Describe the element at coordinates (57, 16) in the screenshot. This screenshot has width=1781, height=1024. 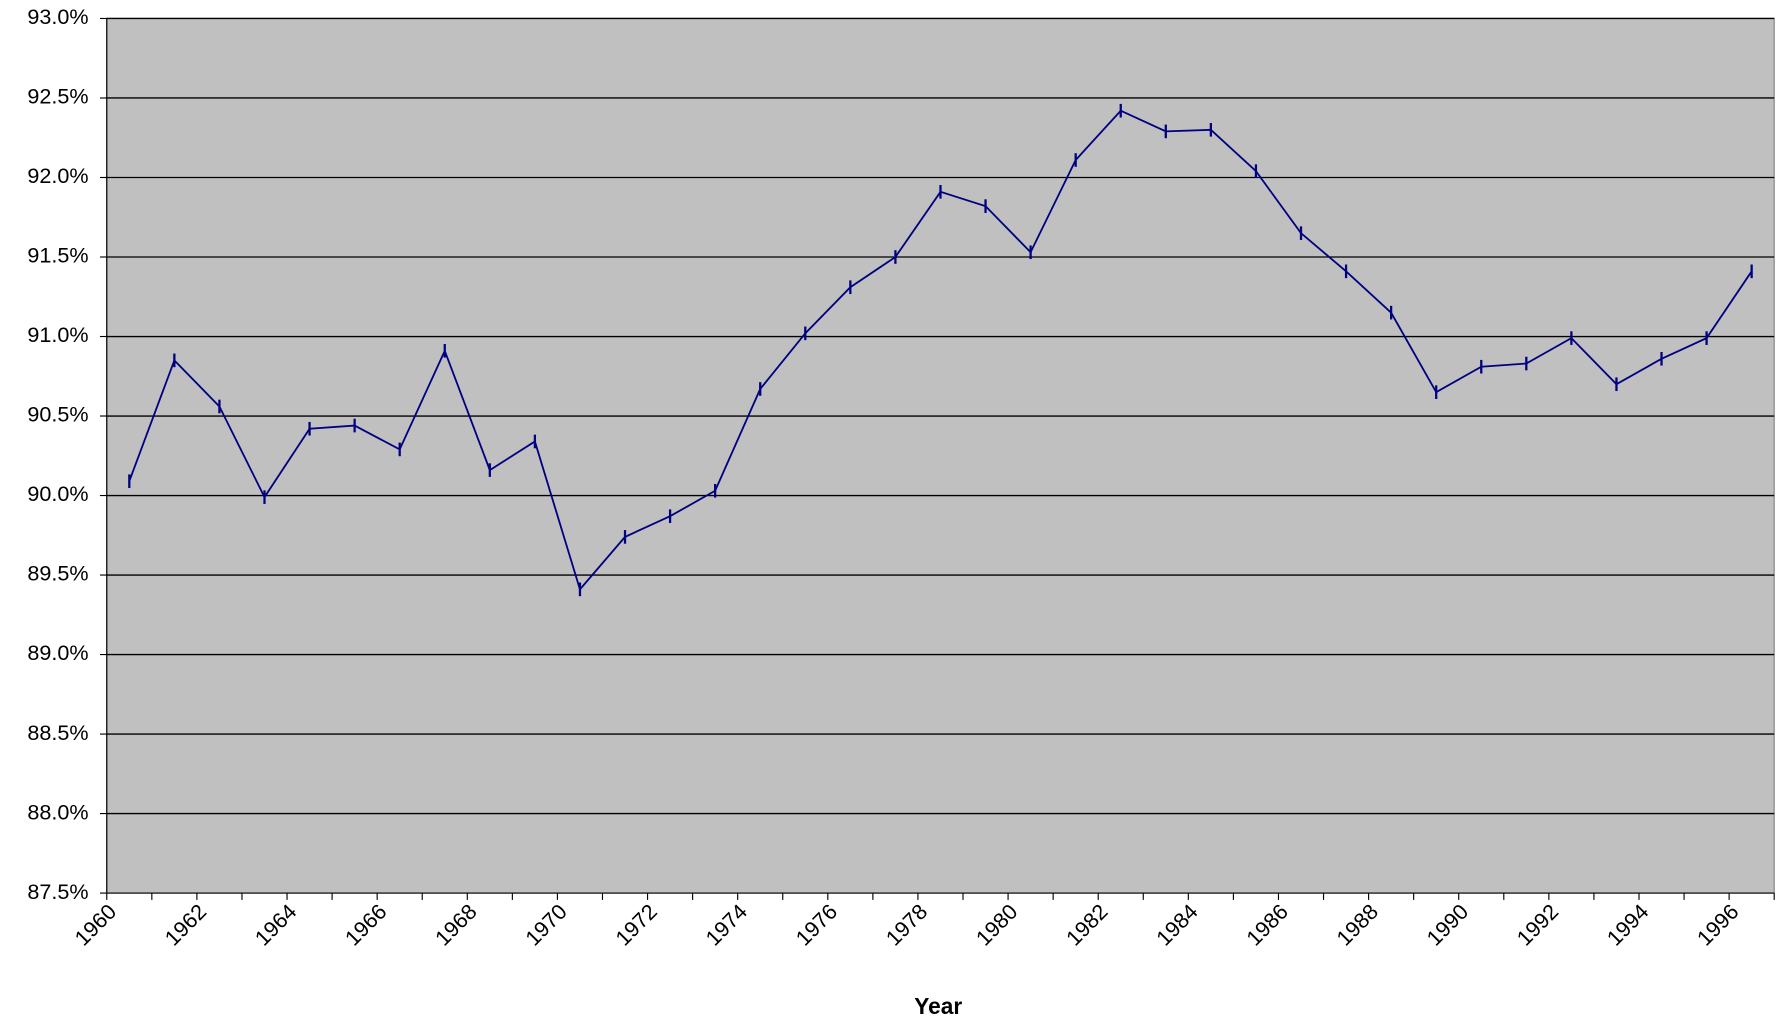
I see `y-tick-label: 93.0%` at that location.